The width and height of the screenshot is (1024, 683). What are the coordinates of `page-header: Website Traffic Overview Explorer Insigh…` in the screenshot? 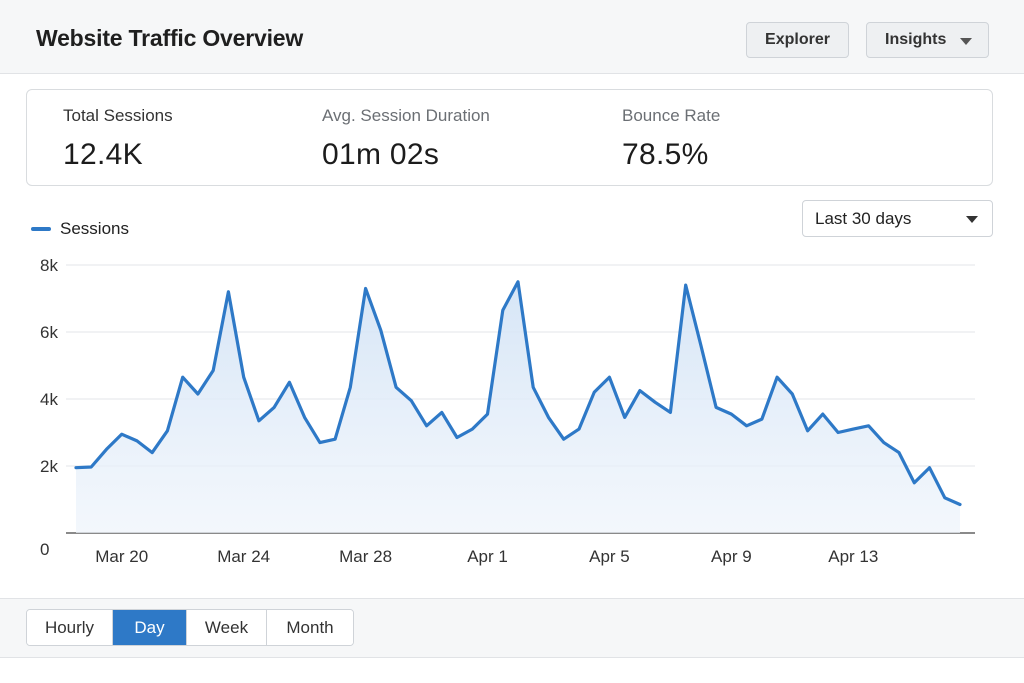 It's located at (512, 37).